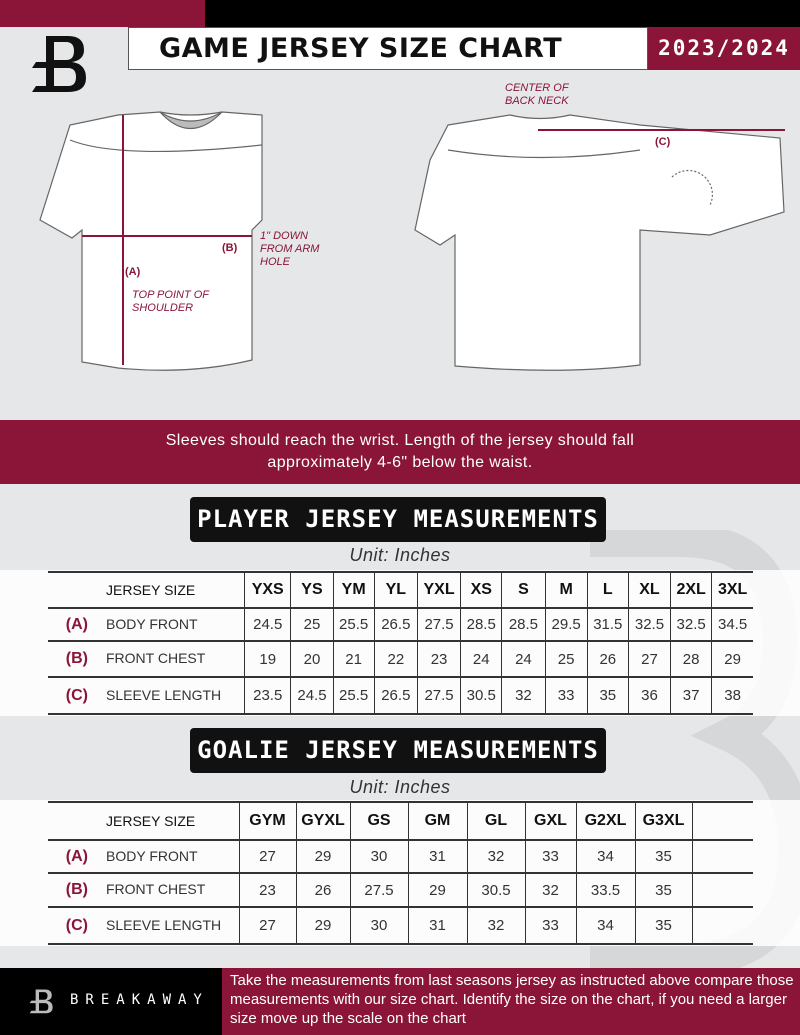  Describe the element at coordinates (732, 625) in the screenshot. I see `measurement-cell: 34.5` at that location.